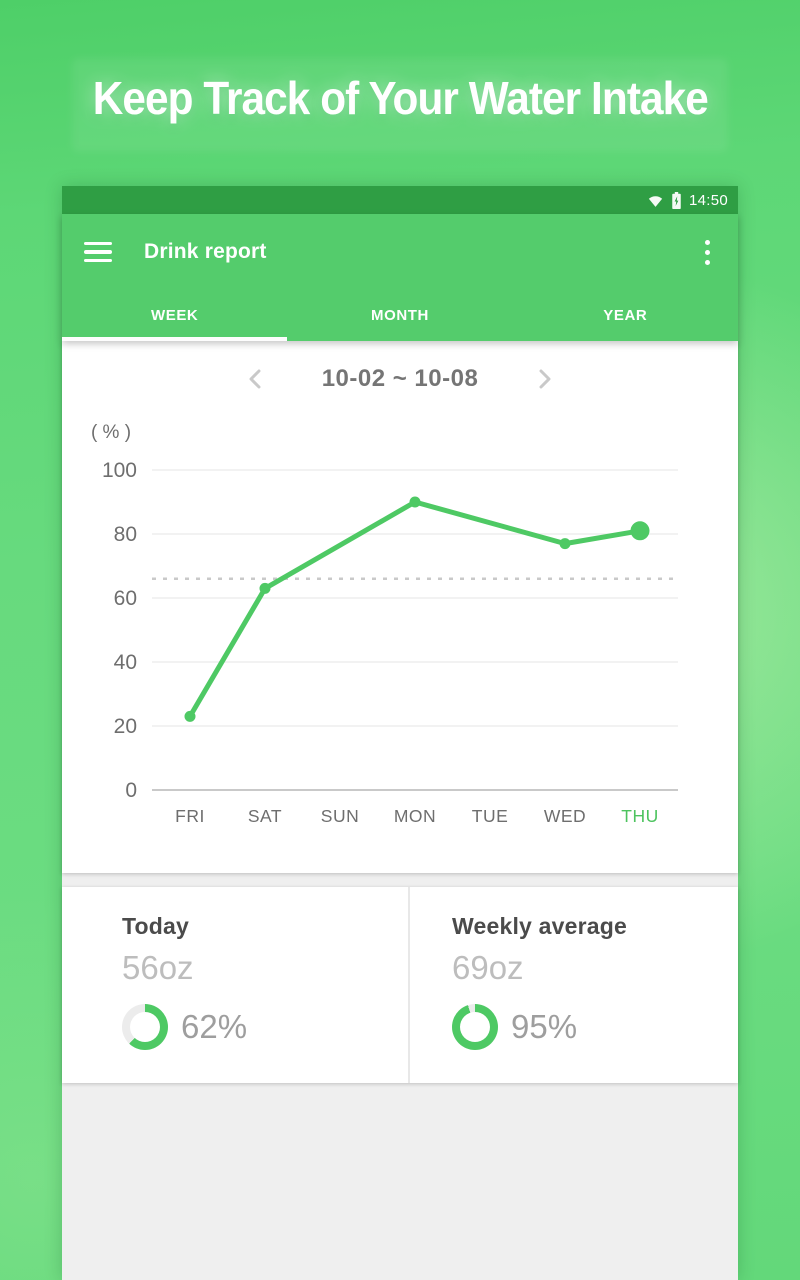 Image resolution: width=800 pixels, height=1280 pixels. I want to click on tab-year: YEAR, so click(625, 315).